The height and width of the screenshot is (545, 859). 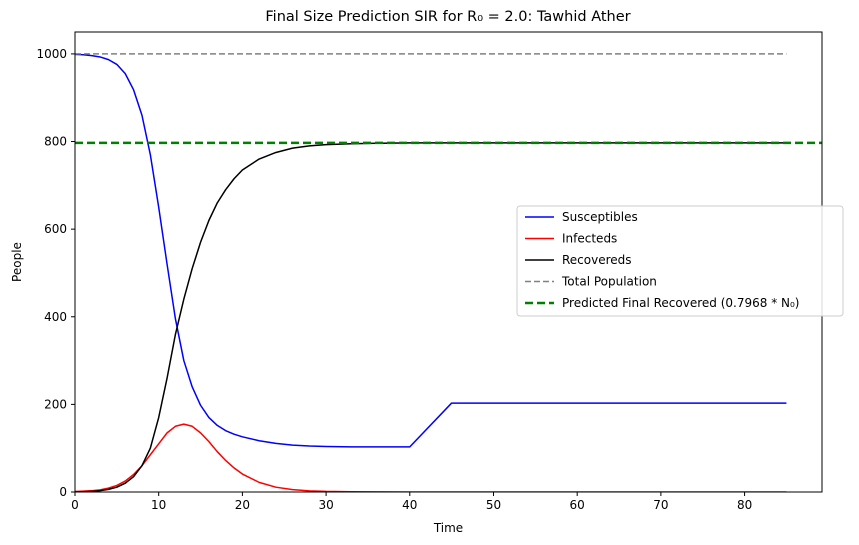 I want to click on x-tick-label: 60, so click(x=577, y=505).